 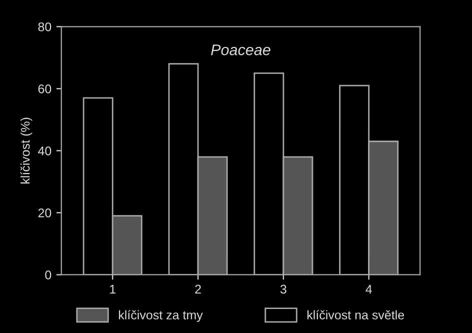 What do you see at coordinates (113, 289) in the screenshot?
I see `x-tick-label: 1` at bounding box center [113, 289].